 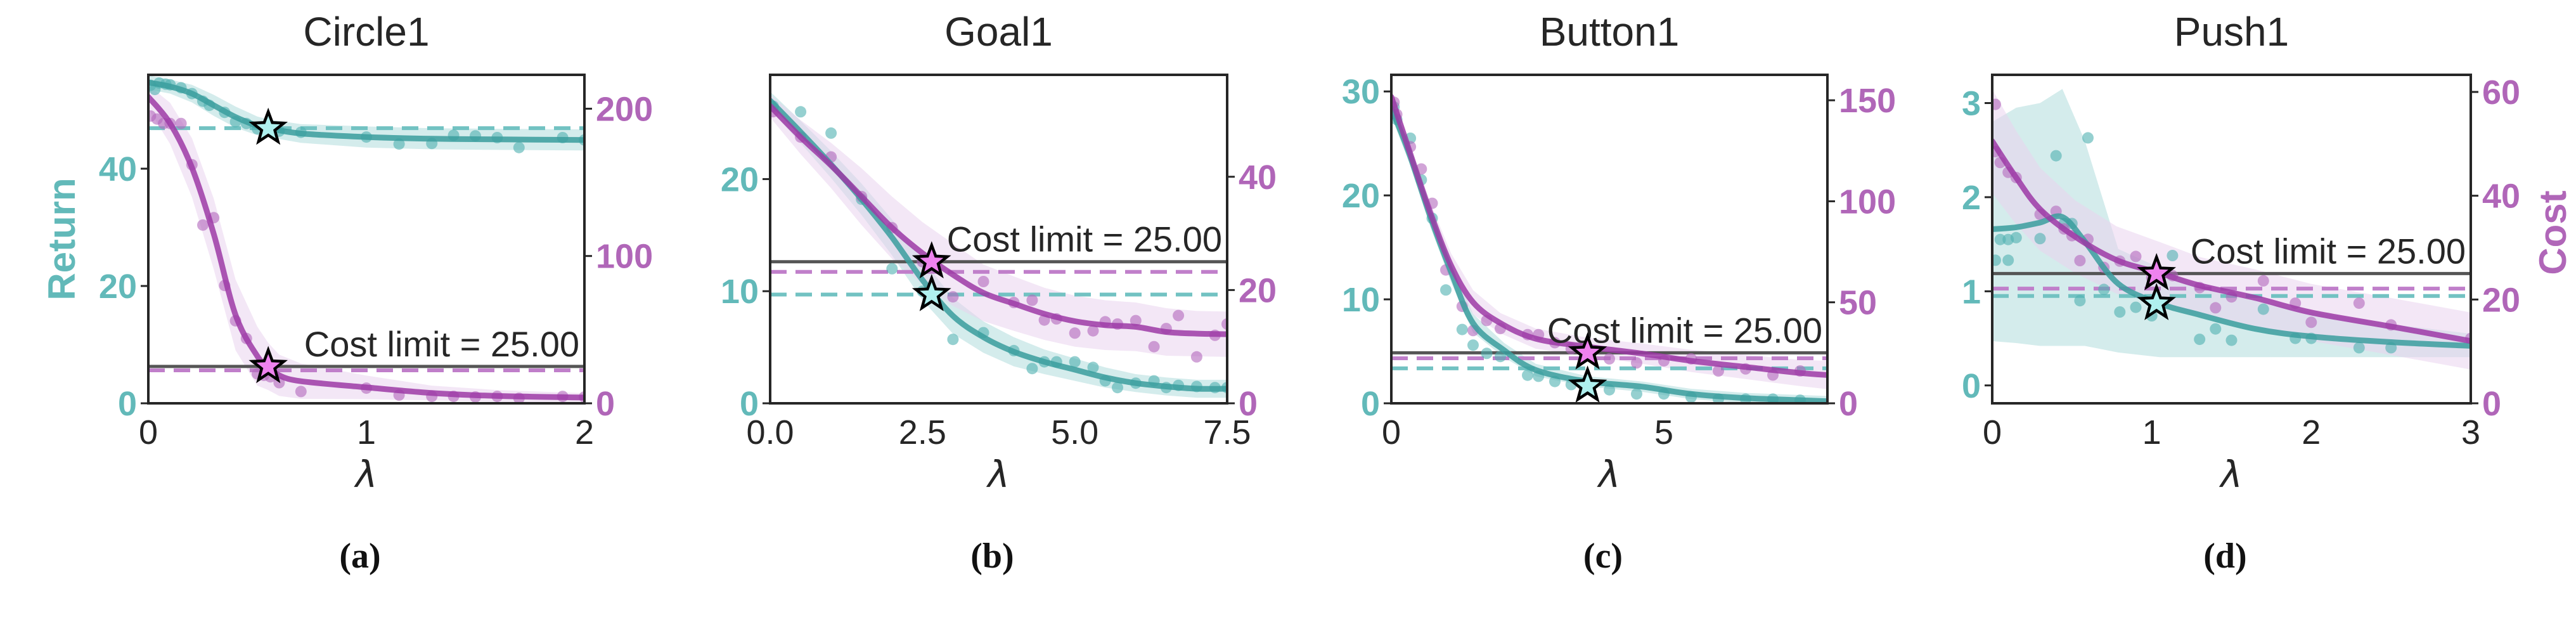 I want to click on y-left-tick-label: 30, so click(x=1361, y=92).